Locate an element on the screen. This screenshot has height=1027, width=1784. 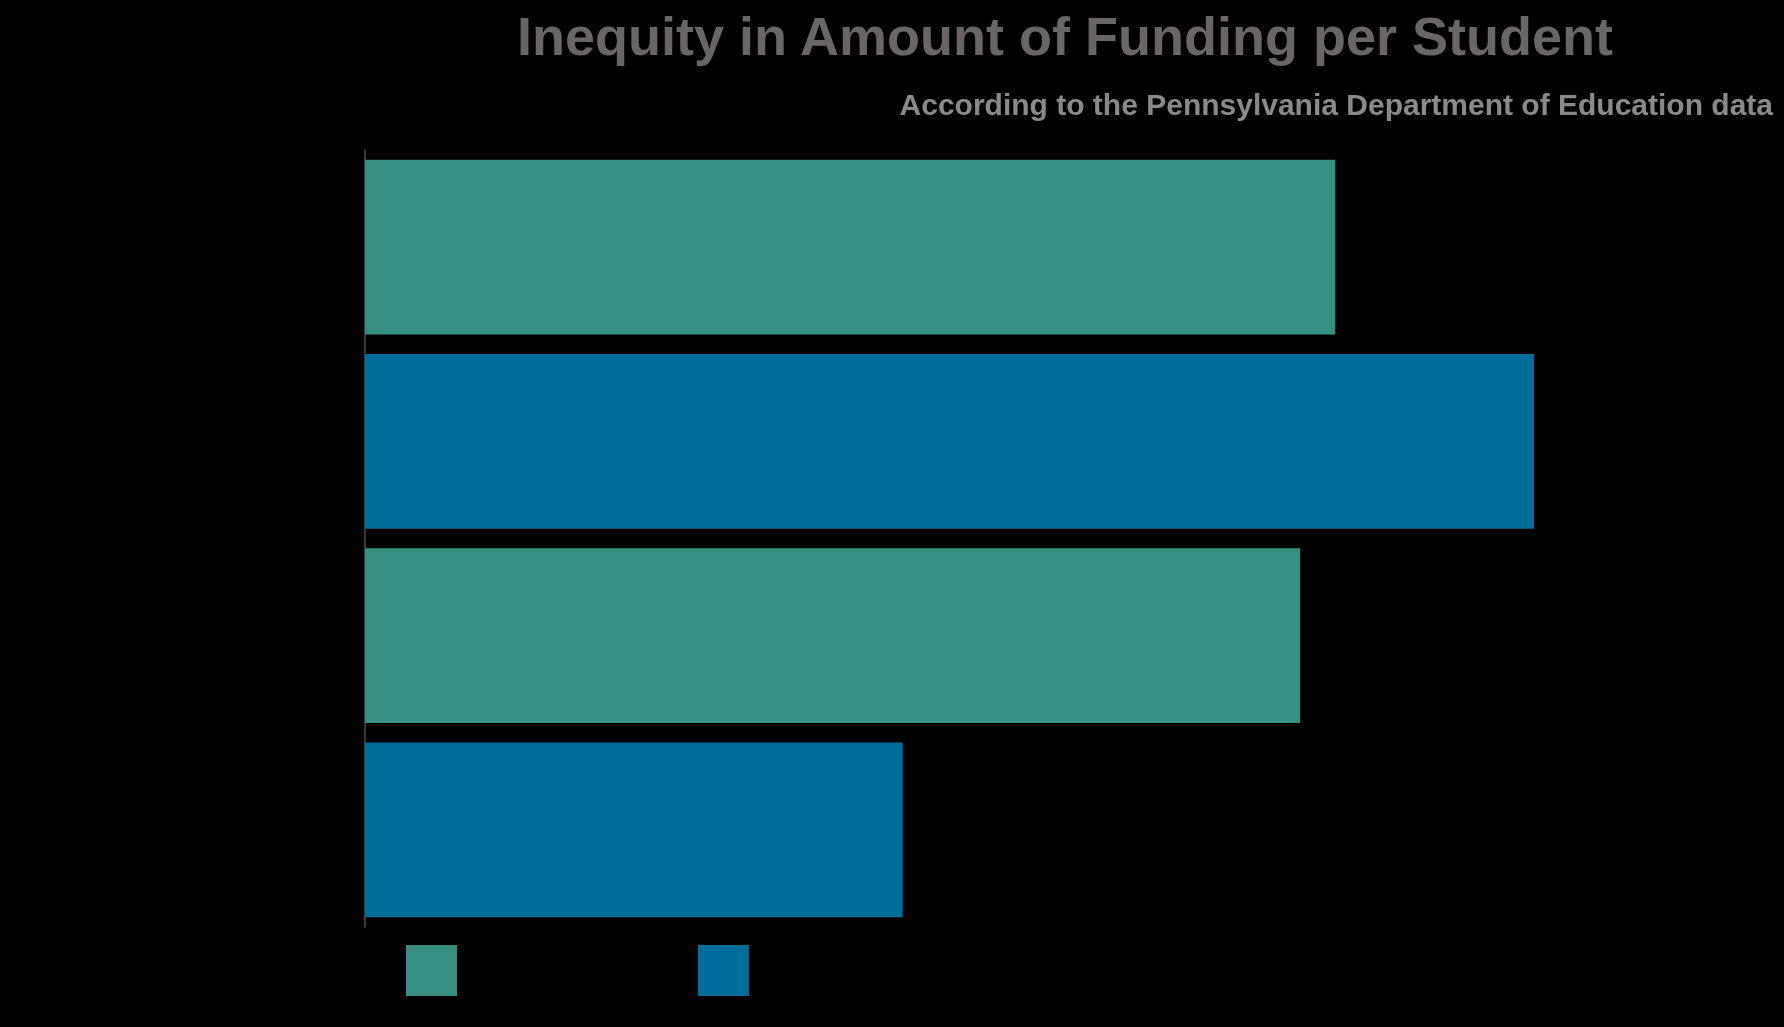
chart-title: Inequity in Amount of Funding per Student is located at coordinates (1065, 36).